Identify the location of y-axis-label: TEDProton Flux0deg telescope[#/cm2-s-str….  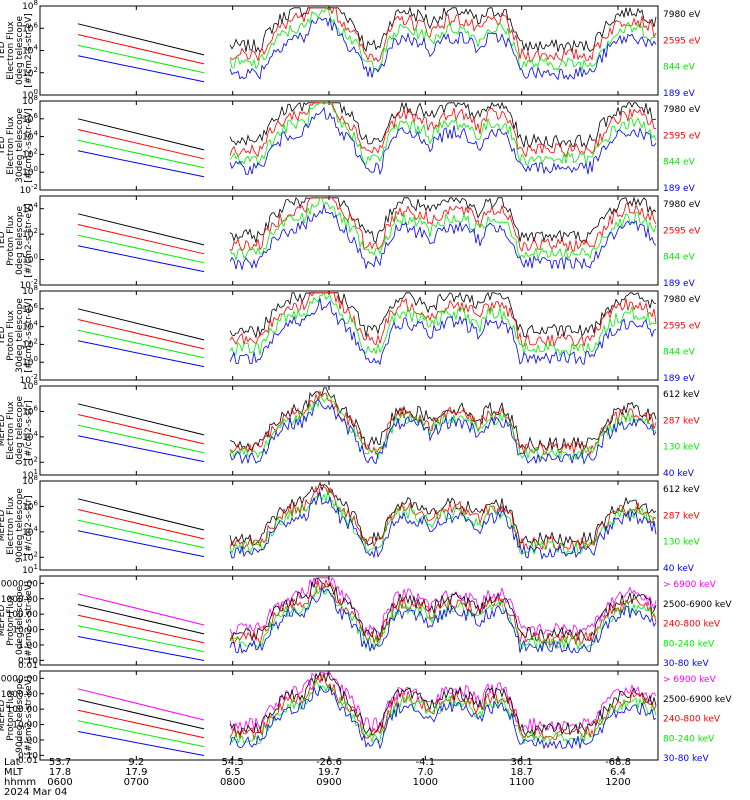
(17, 240).